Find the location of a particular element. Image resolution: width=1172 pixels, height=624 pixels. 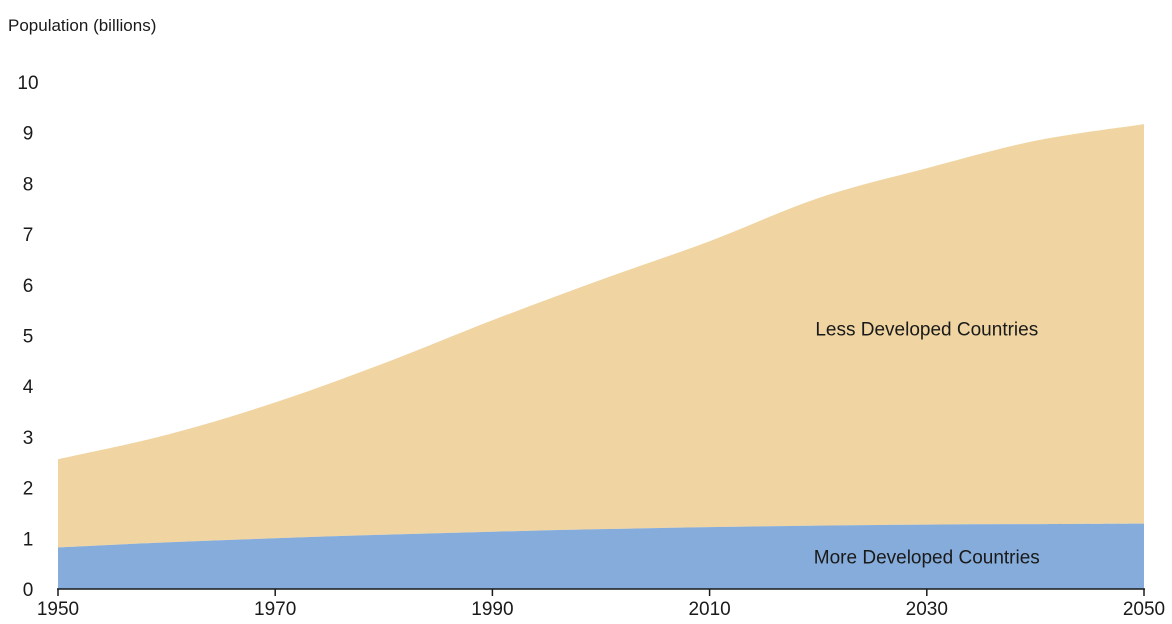

x-tick-label: 1990 is located at coordinates (492, 609).